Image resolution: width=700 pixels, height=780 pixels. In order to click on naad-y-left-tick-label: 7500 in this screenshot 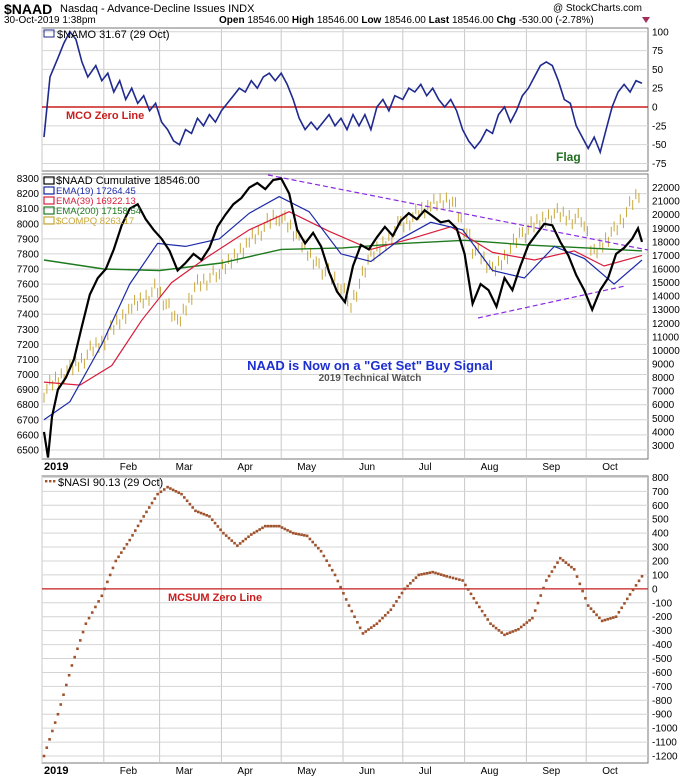, I will do `click(28, 300)`.